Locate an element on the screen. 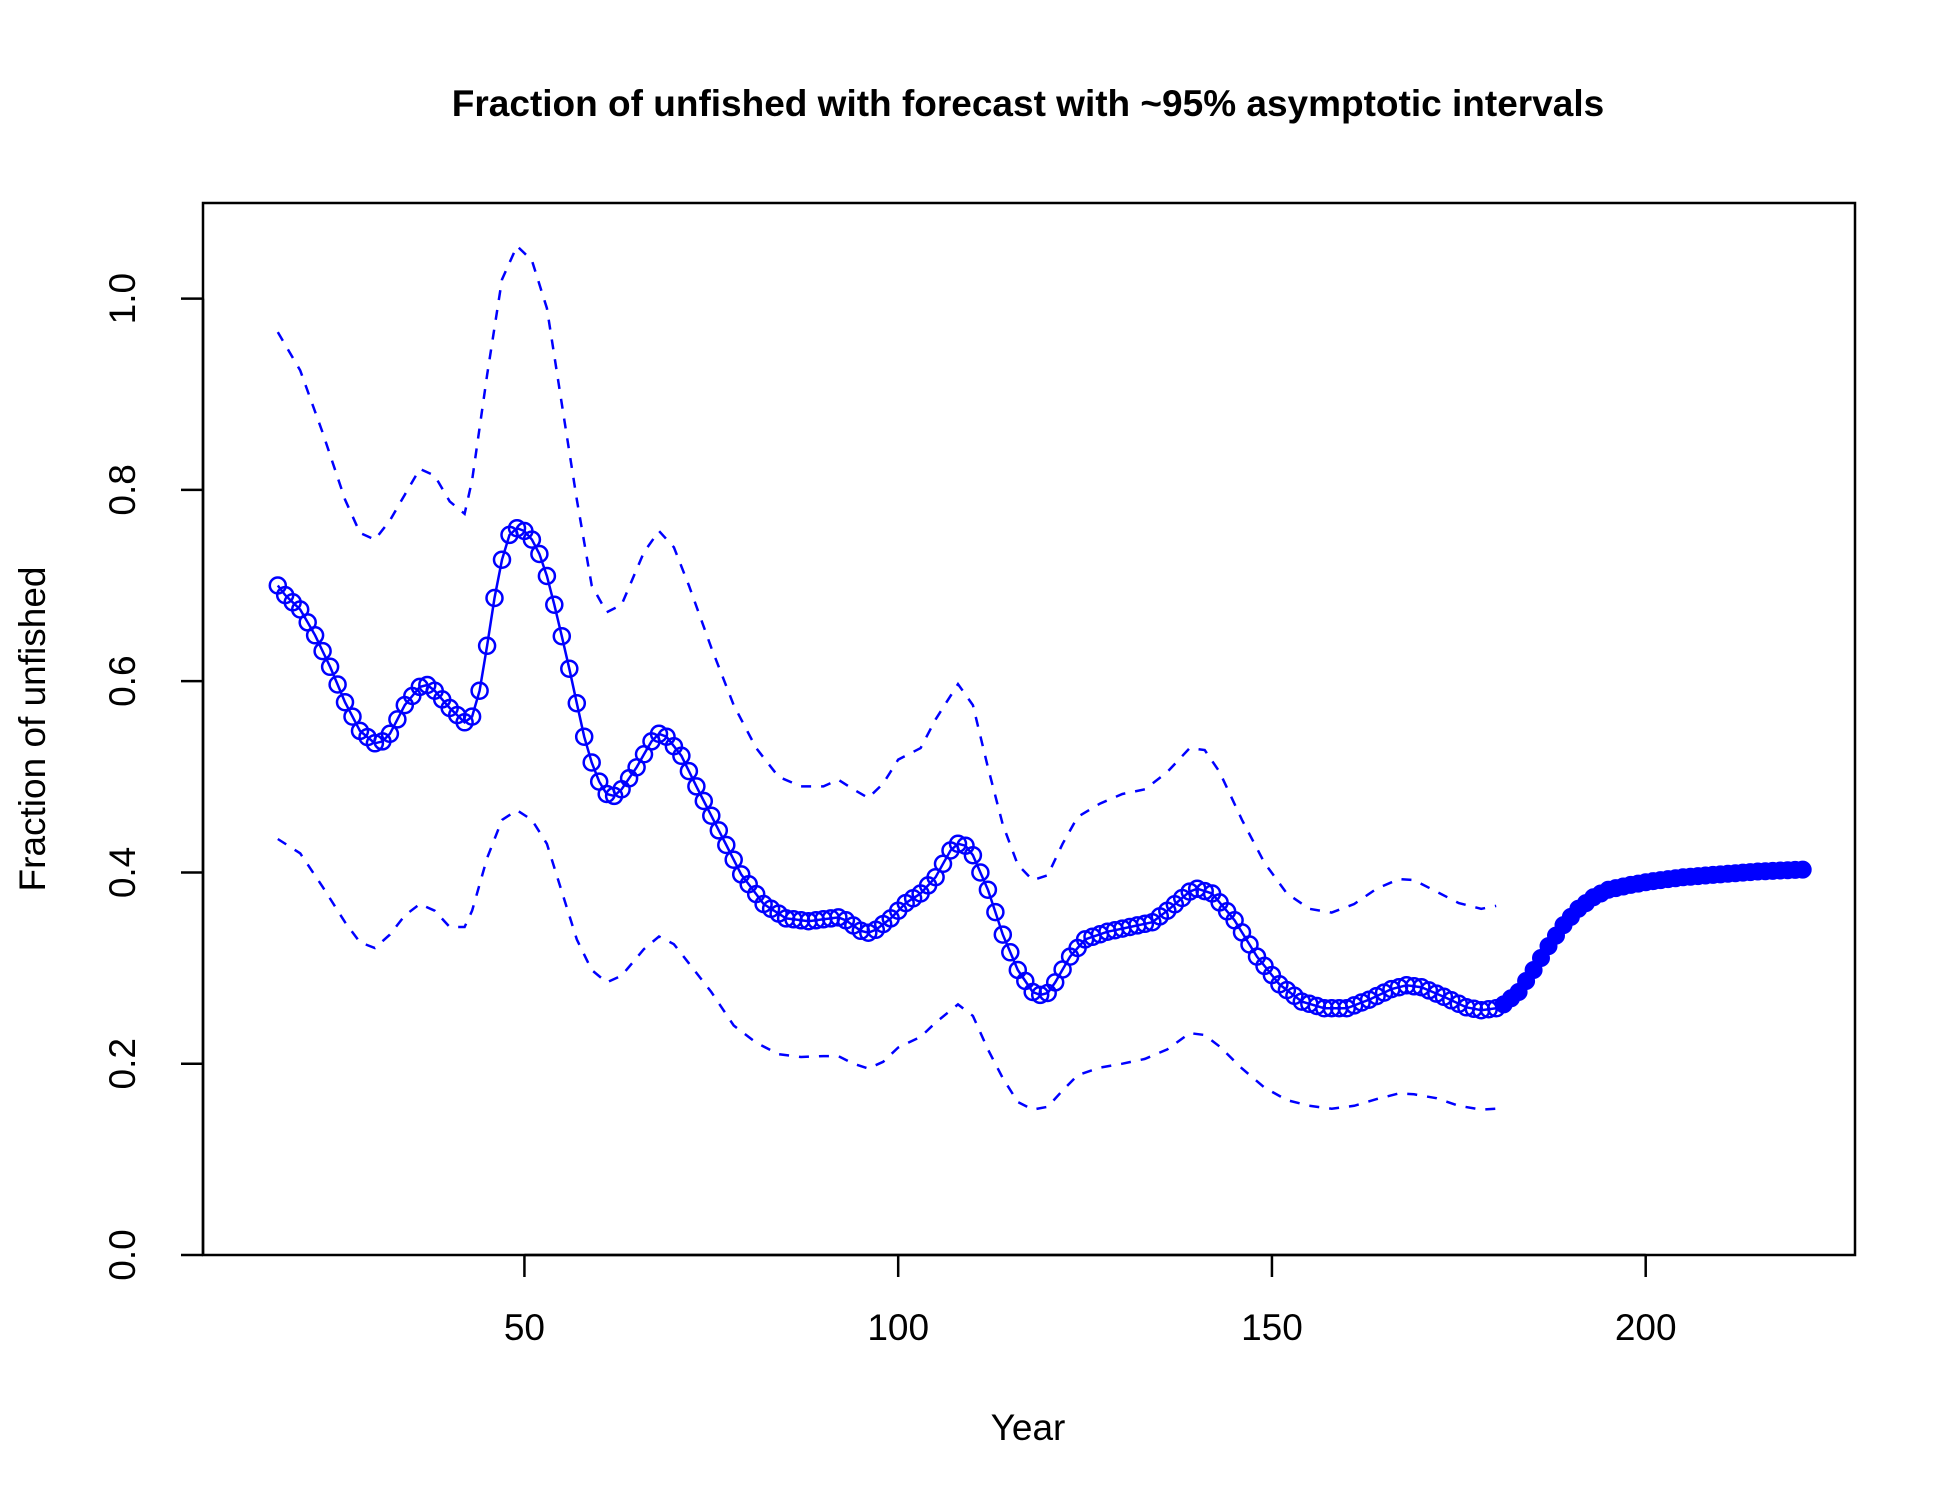  forecast-point is located at coordinates (1802, 869).